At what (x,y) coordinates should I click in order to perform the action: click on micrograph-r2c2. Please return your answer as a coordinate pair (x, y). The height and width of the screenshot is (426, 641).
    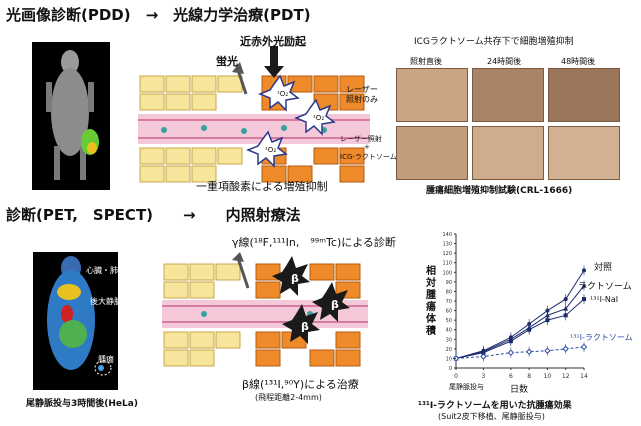
    Looking at the image, I should click on (508, 153).